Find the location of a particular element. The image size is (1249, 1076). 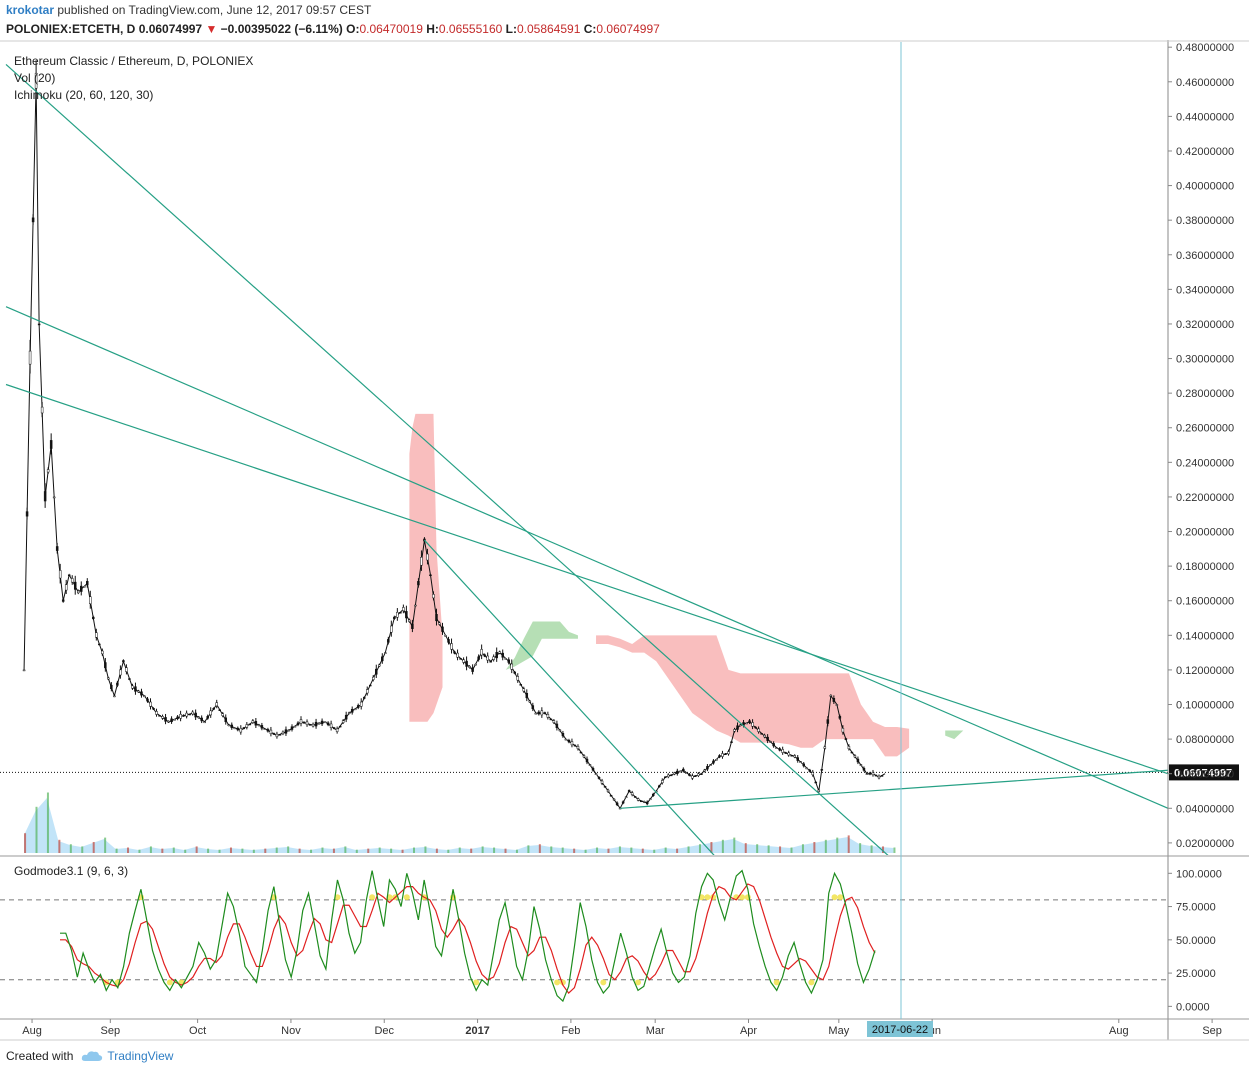

osc-tick-label: 75.0000 is located at coordinates (1196, 908).